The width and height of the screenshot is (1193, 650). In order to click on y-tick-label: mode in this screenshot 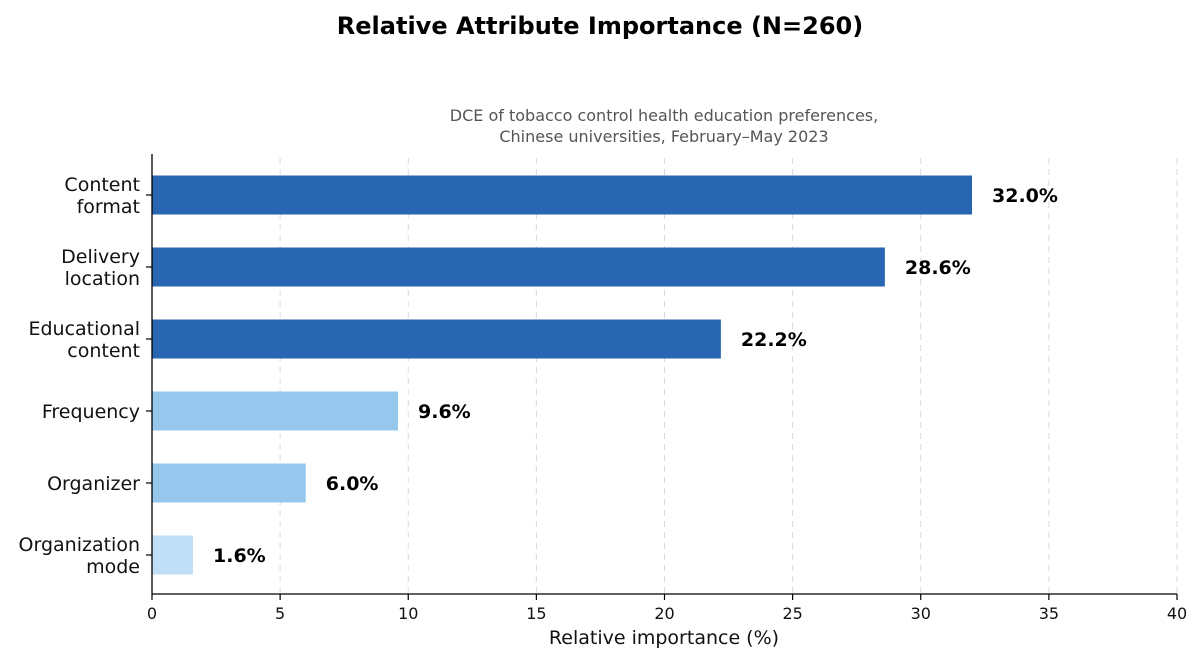, I will do `click(113, 567)`.